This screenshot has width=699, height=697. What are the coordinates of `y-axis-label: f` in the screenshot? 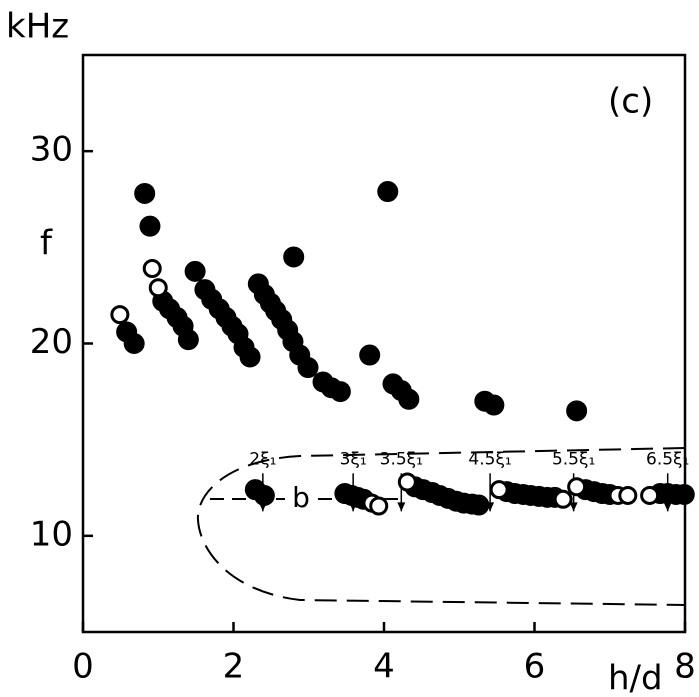 It's located at (46, 244).